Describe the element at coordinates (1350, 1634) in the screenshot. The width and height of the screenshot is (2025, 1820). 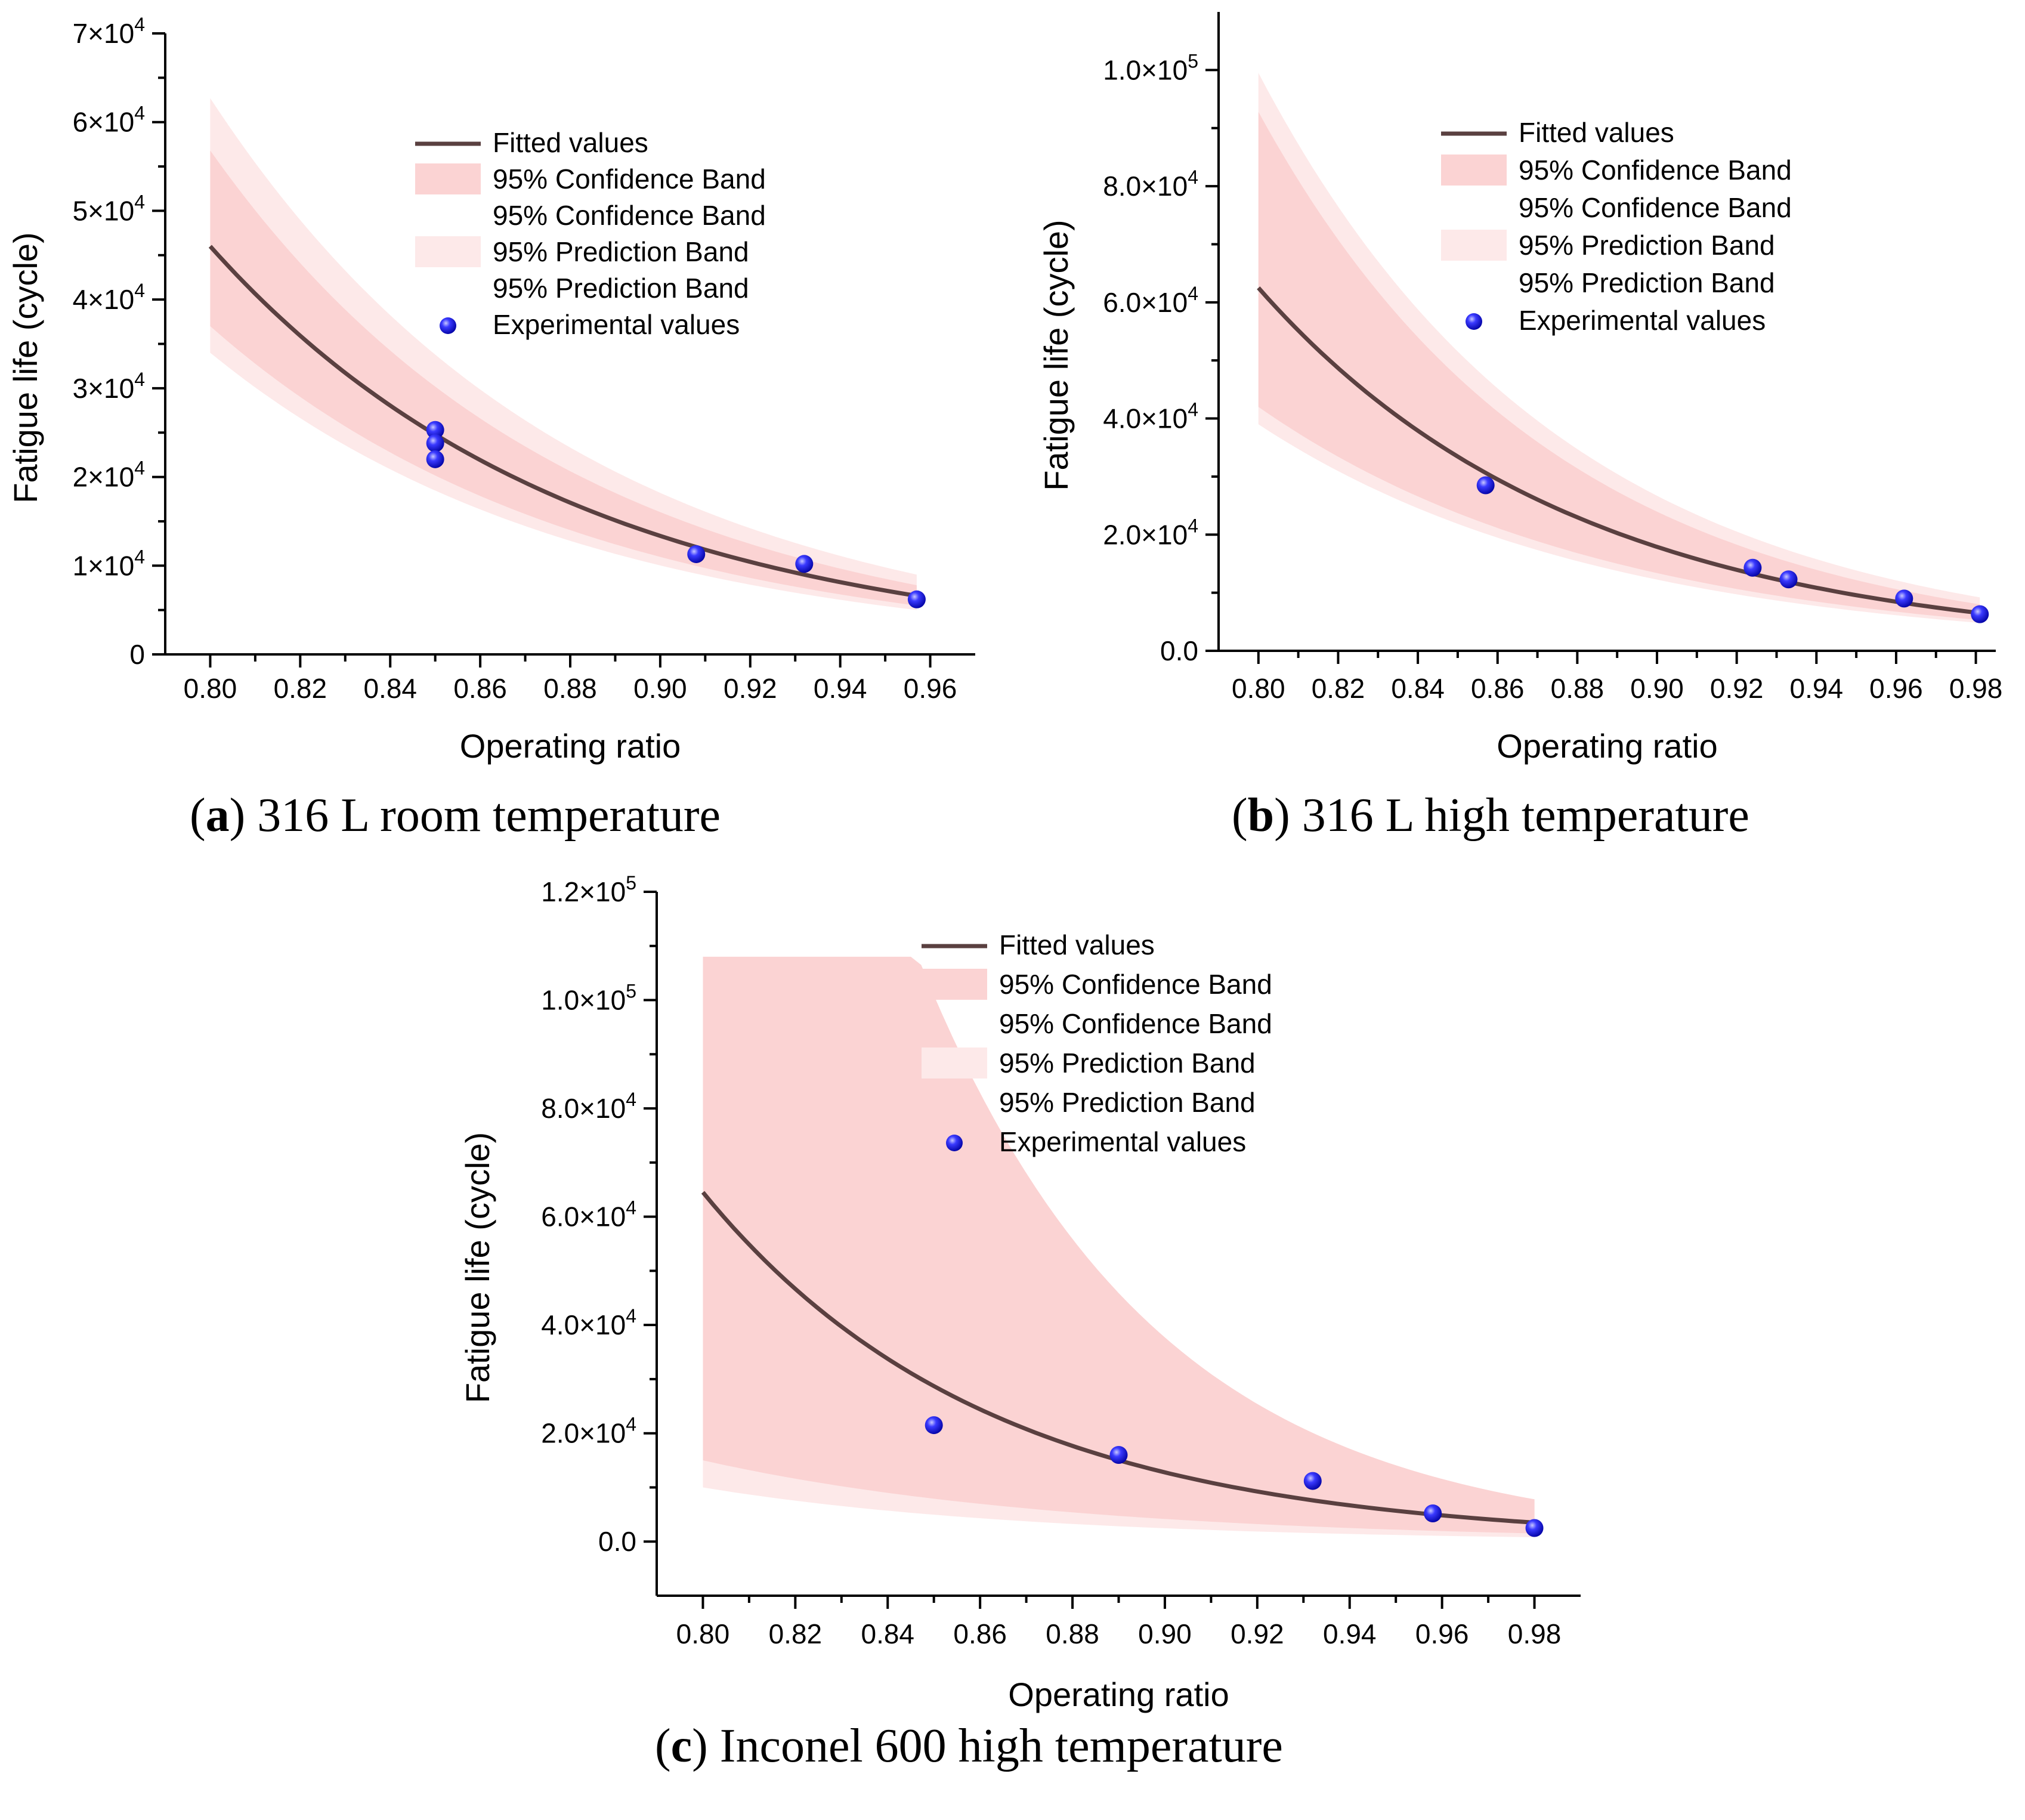
I see `x-tick-label-c-7: 0.94` at that location.